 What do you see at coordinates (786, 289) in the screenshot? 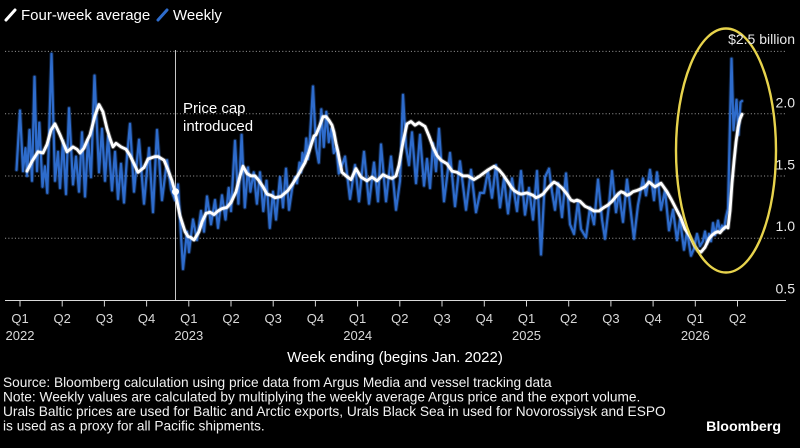
I see `svg-text: 0.5` at bounding box center [786, 289].